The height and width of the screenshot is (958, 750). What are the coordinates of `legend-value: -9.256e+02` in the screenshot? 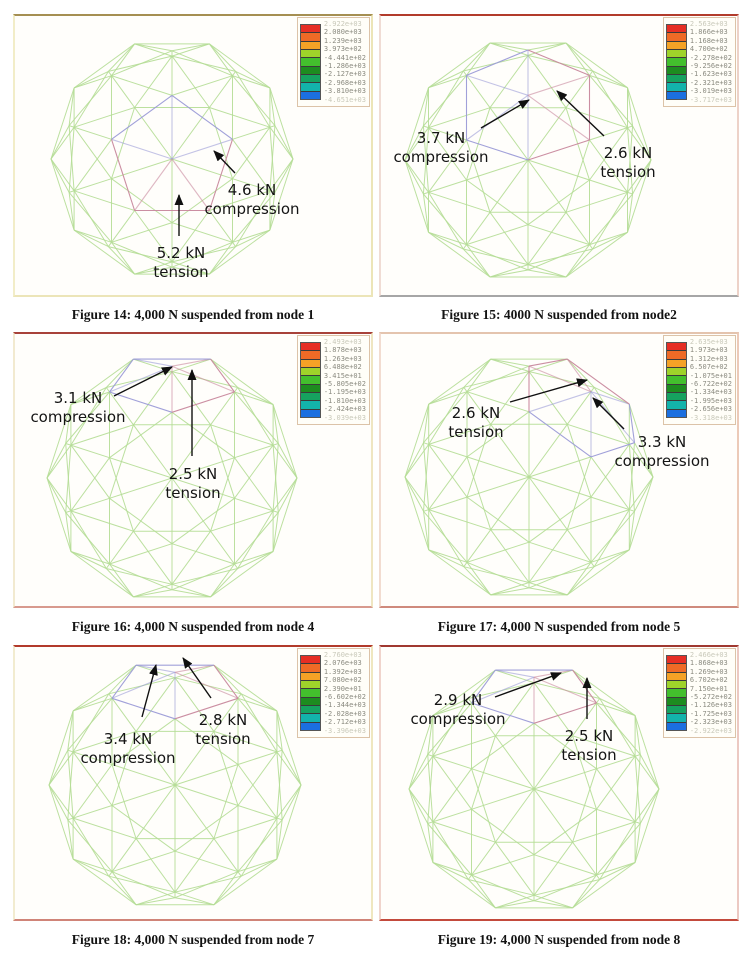 It's located at (710, 65).